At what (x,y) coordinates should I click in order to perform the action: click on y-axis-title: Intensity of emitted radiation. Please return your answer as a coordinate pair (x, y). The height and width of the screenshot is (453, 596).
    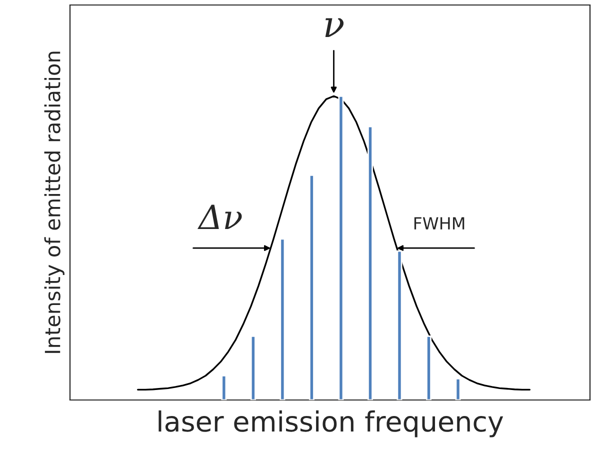
    Looking at the image, I should click on (54, 202).